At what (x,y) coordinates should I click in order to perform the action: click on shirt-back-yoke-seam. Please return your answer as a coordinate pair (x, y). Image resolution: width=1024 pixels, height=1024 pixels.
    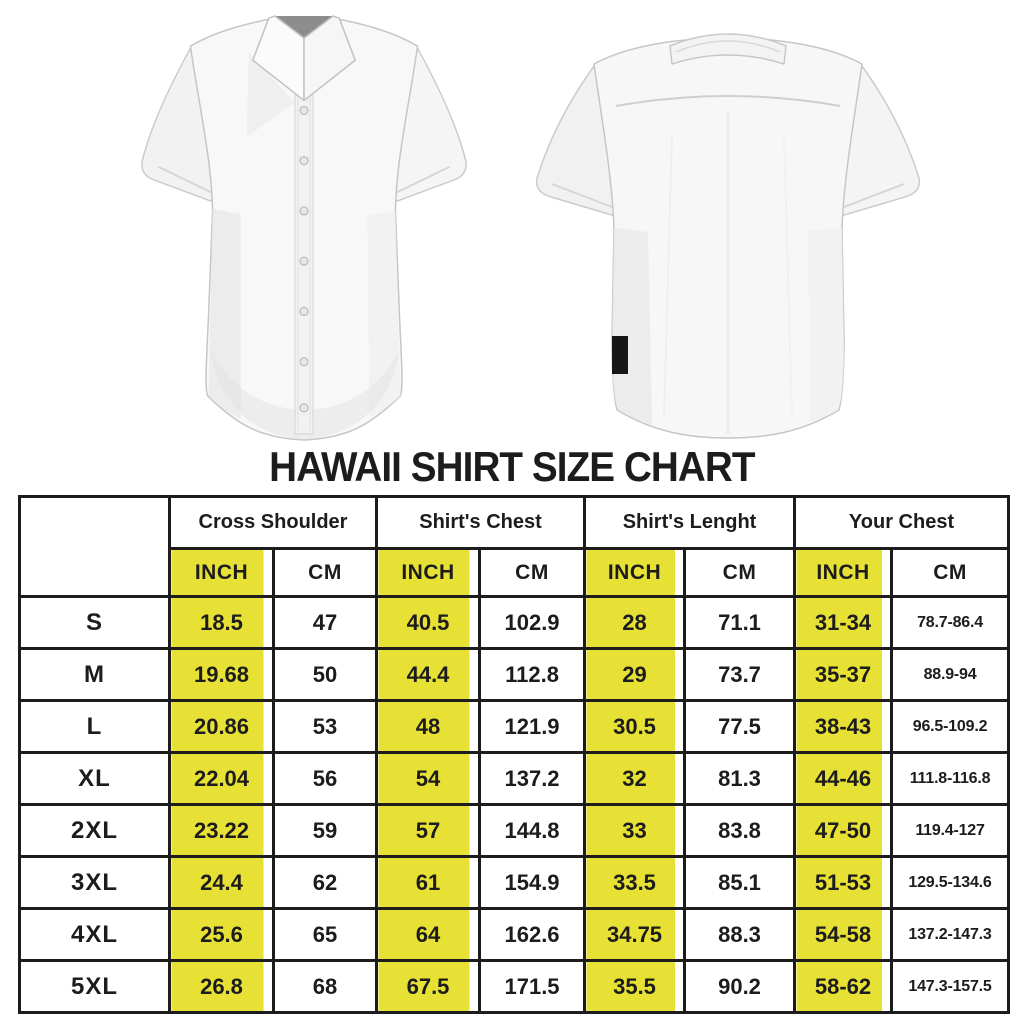
    Looking at the image, I should click on (728, 101).